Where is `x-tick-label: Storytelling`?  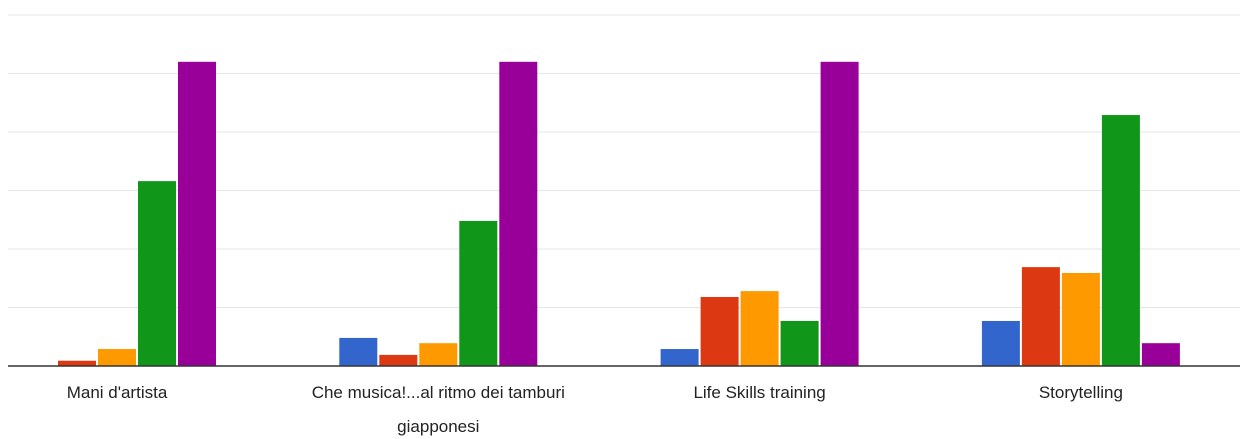 x-tick-label: Storytelling is located at coordinates (1080, 392).